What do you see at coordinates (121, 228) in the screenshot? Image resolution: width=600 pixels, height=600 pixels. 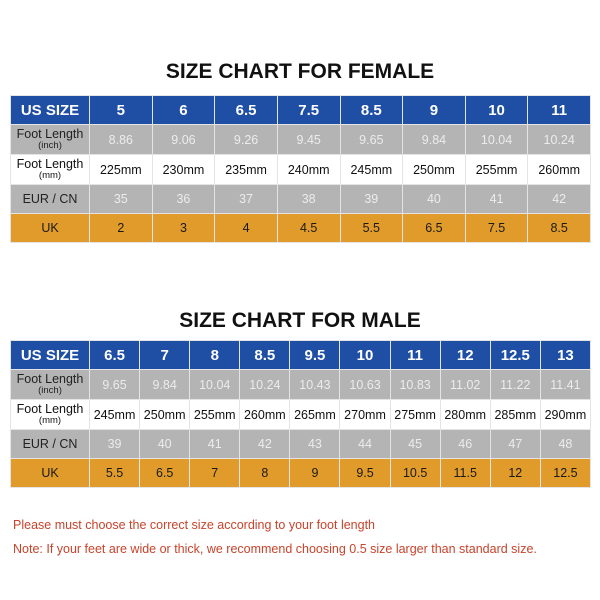 I see `table-cell: 2` at bounding box center [121, 228].